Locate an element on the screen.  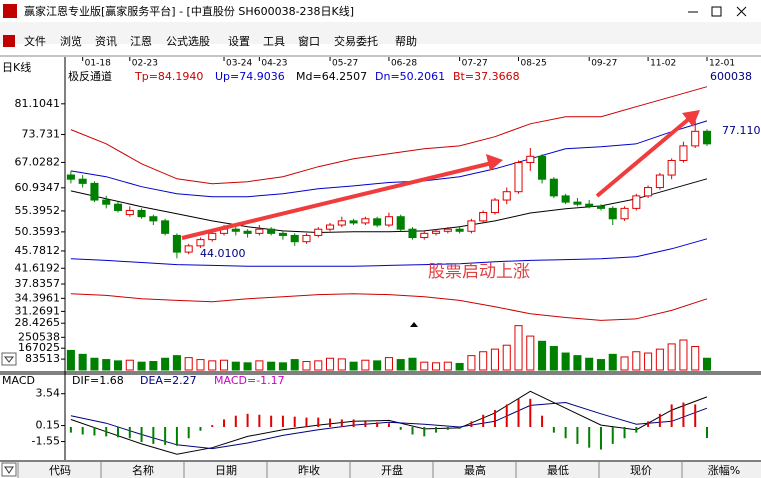
macd-line is located at coordinates (389, 422).